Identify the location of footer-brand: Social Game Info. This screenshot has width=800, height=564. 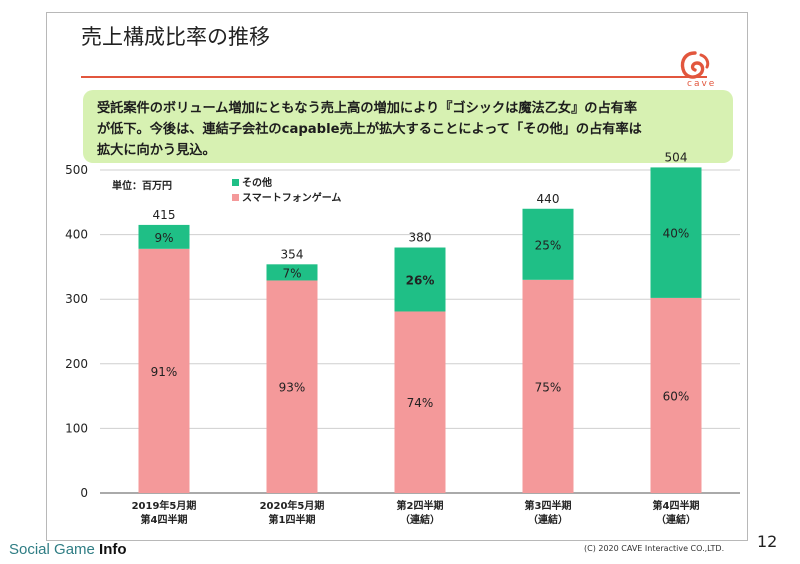
(68, 549).